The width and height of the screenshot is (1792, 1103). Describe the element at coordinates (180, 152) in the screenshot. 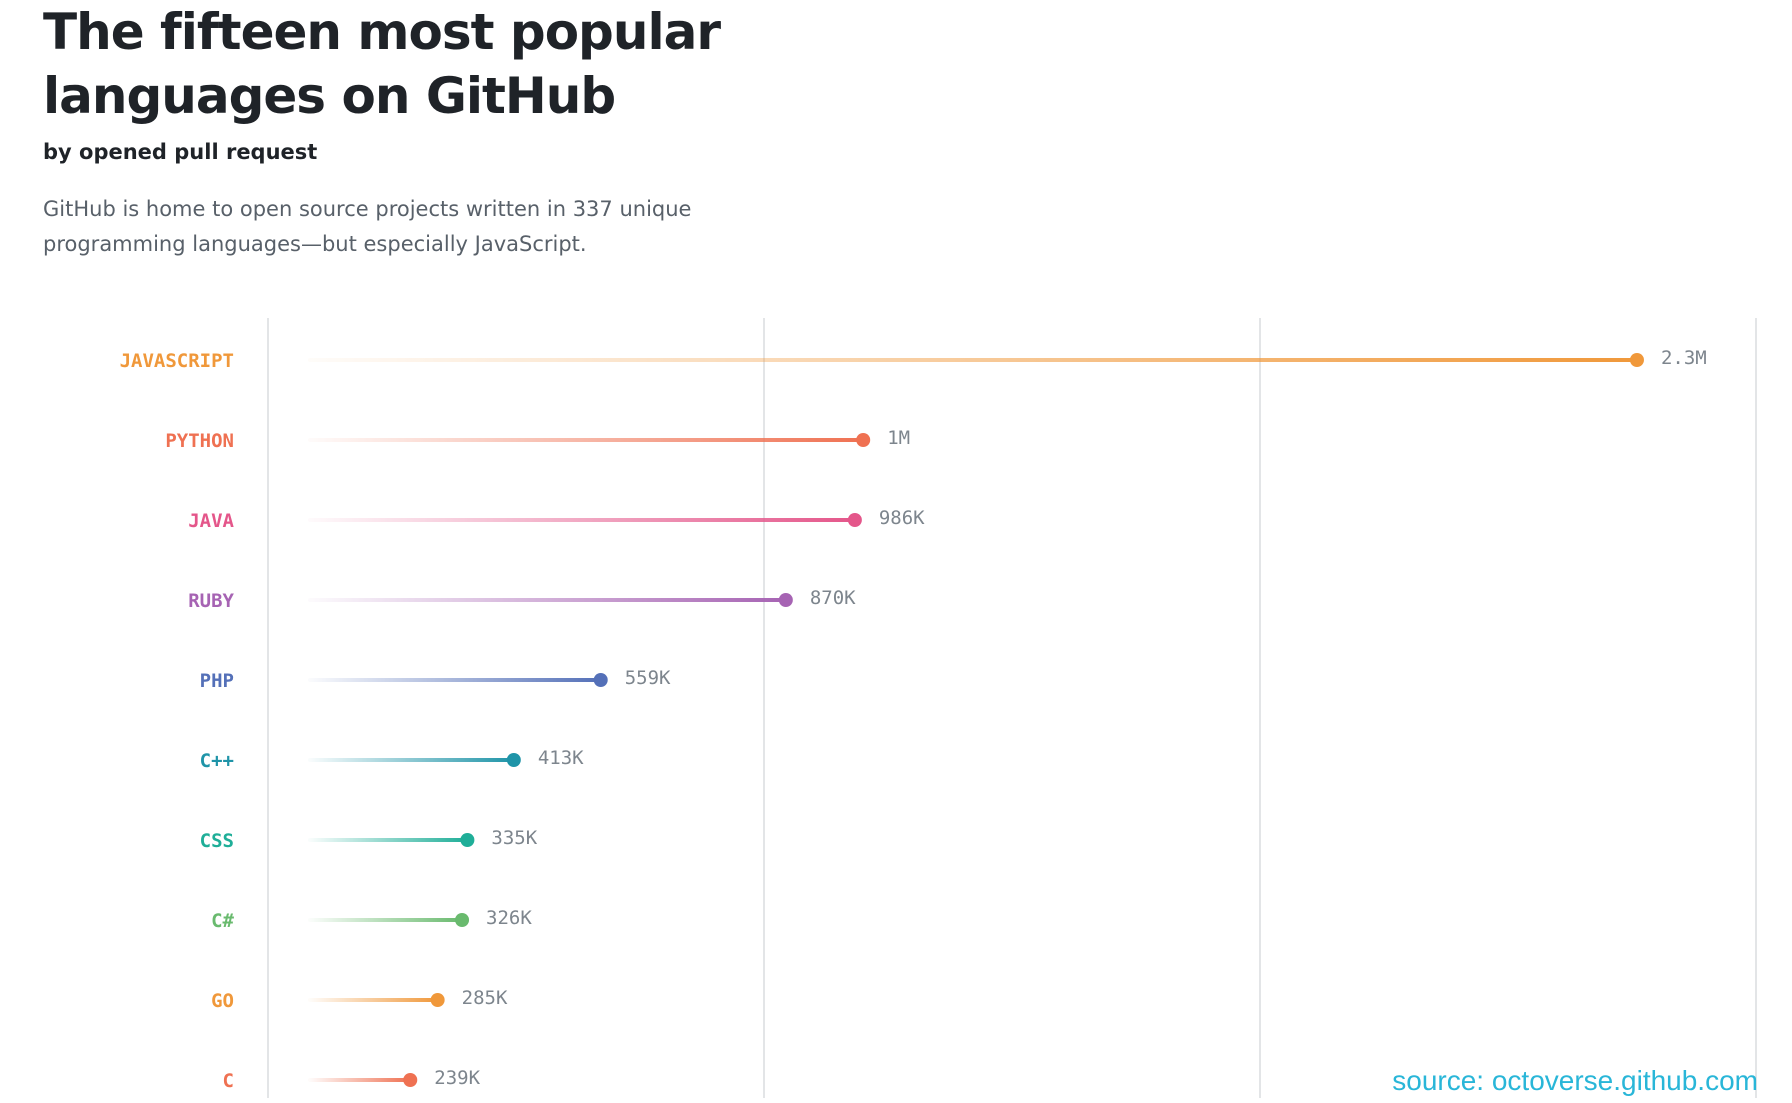

I see `chart-subtitle: by opened pull request` at that location.